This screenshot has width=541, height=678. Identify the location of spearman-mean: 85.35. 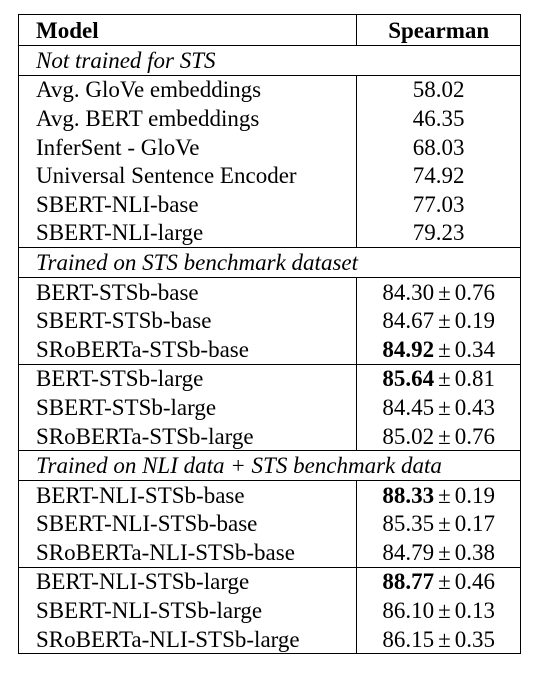
(408, 524).